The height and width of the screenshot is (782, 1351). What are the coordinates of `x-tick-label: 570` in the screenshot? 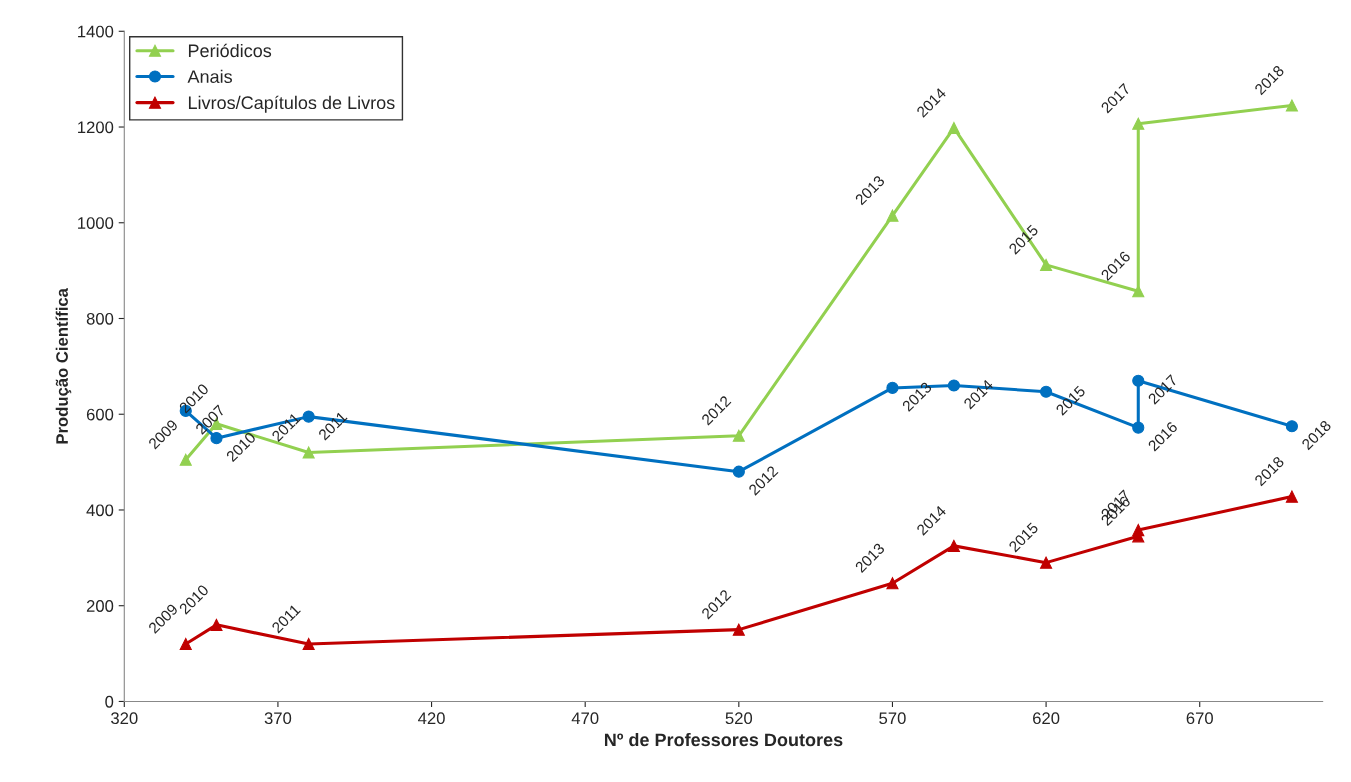 It's located at (892, 718).